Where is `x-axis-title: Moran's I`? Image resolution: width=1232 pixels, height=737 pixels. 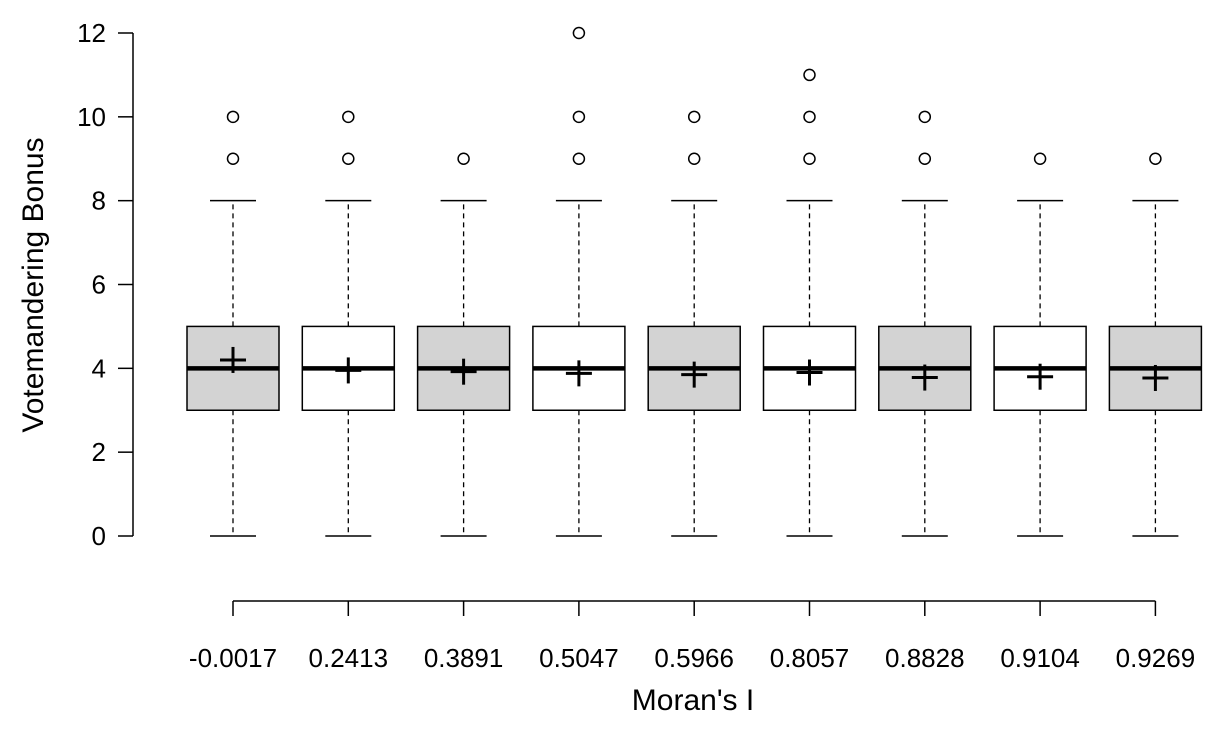
x-axis-title: Moran's I is located at coordinates (693, 700).